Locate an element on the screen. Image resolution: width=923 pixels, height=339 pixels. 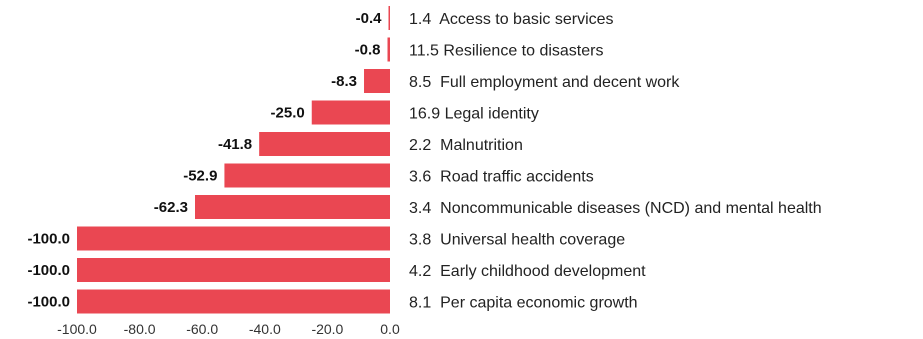
x-tick-label: 0.0 is located at coordinates (390, 329).